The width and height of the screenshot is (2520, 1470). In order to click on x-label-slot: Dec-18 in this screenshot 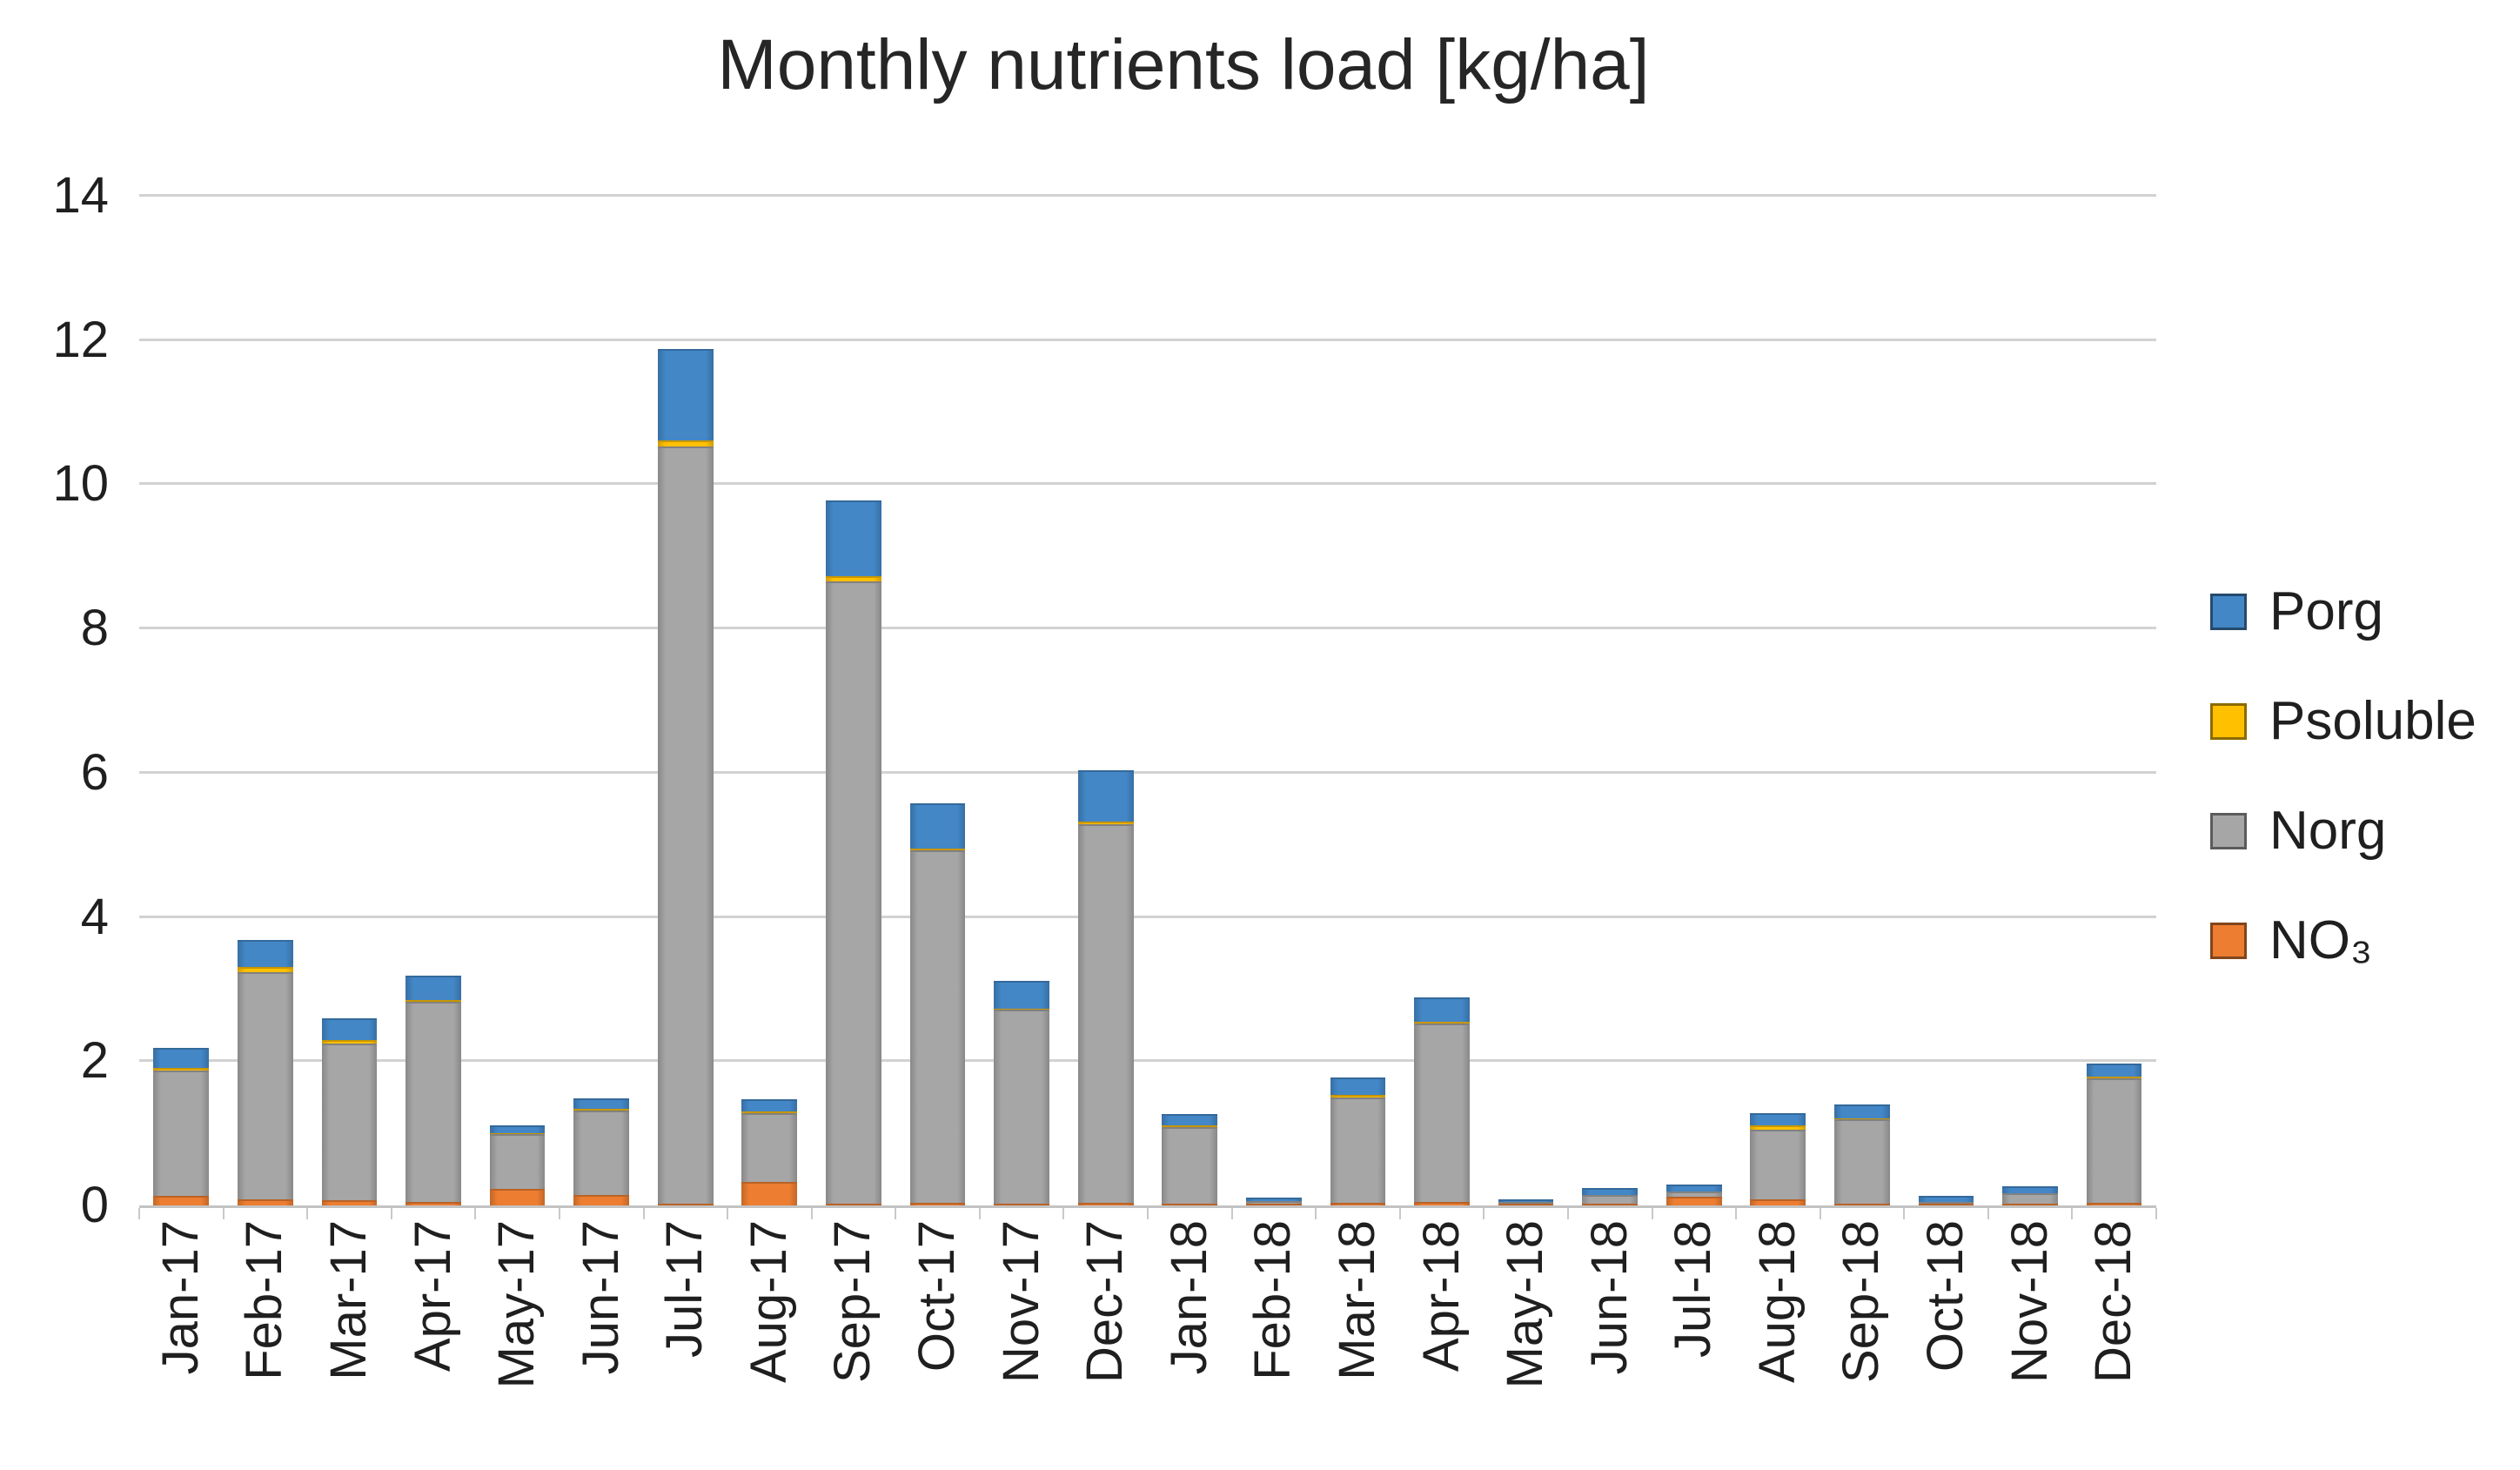, I will do `click(2114, 1345)`.